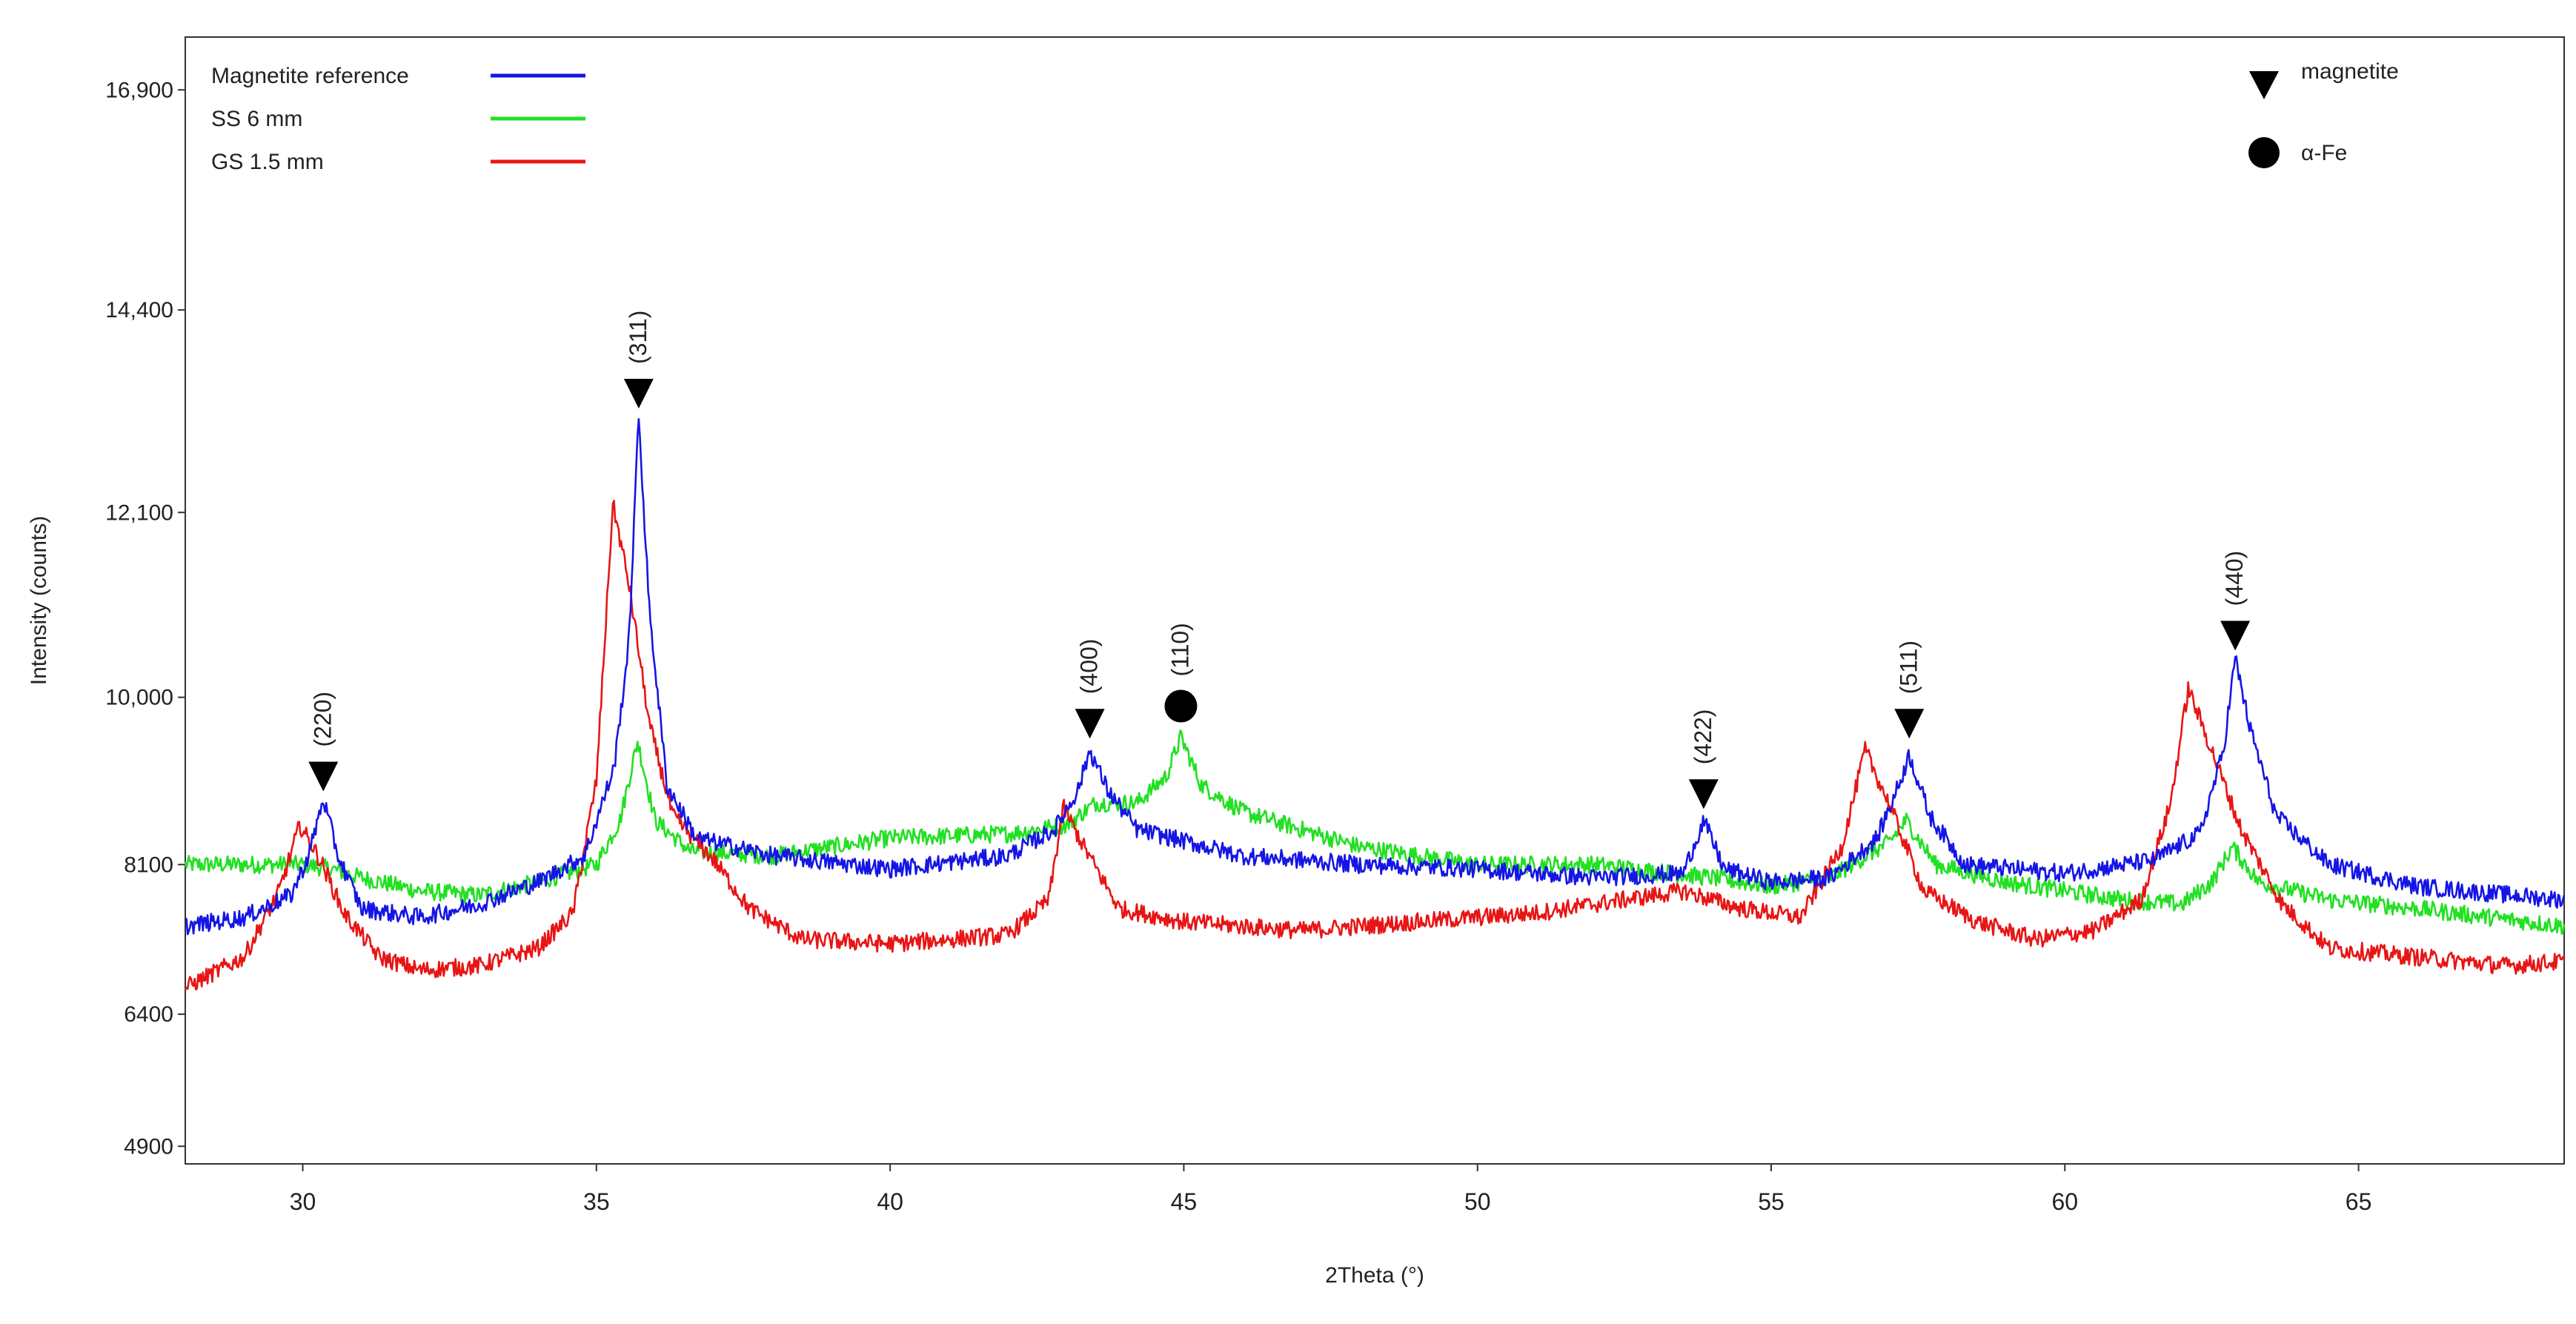  What do you see at coordinates (148, 1146) in the screenshot?
I see `y-tick-label: 4900` at bounding box center [148, 1146].